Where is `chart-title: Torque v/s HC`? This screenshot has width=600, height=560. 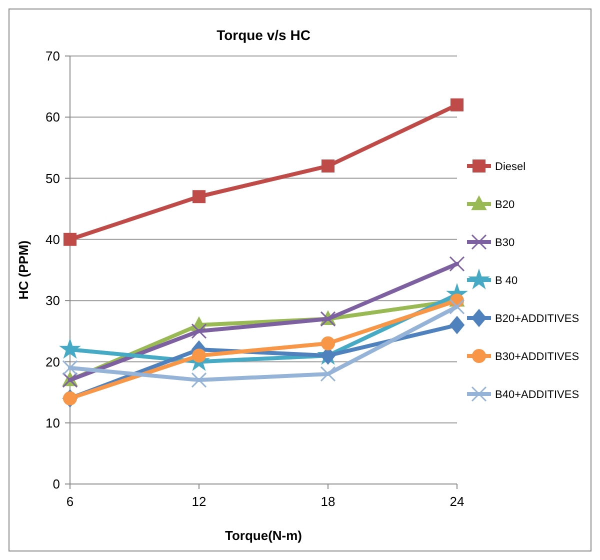
chart-title: Torque v/s HC is located at coordinates (263, 35).